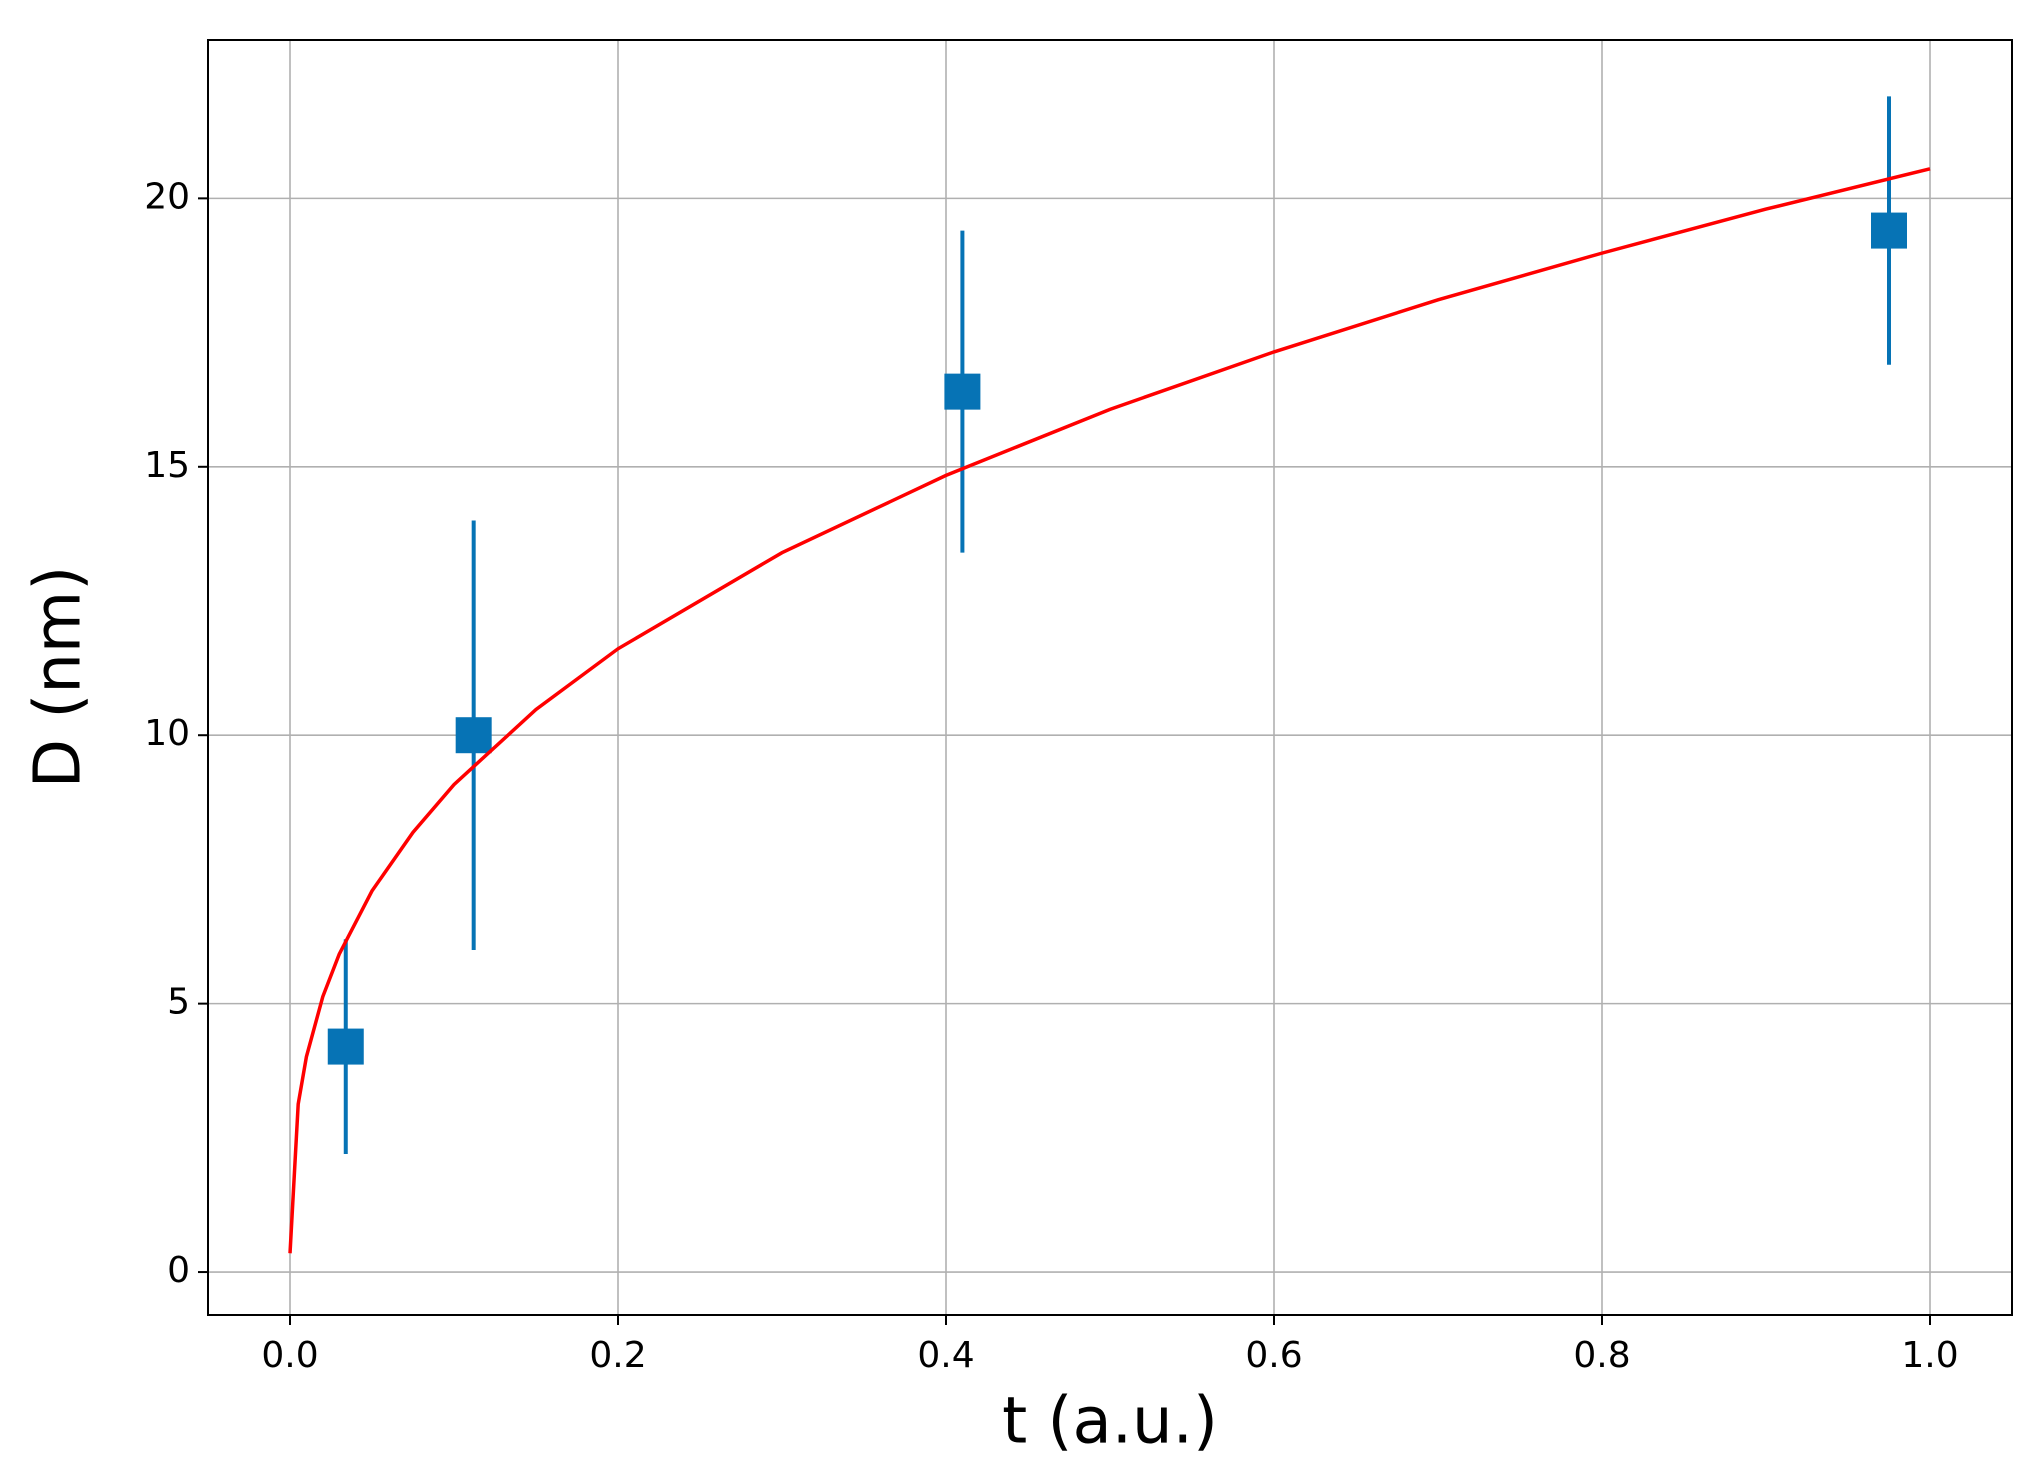  I want to click on x-axis-label: t (a.u.), so click(1110, 1422).